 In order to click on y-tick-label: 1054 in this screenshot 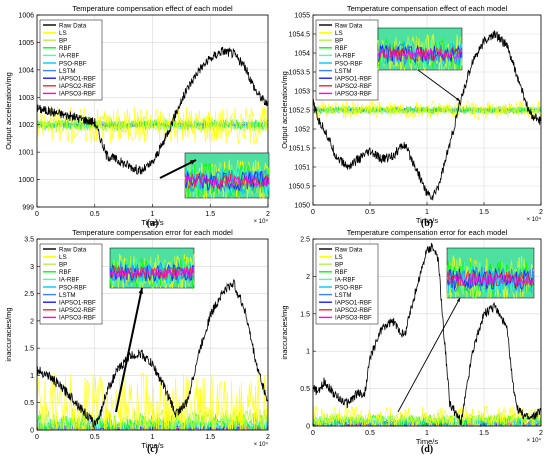, I will do `click(302, 54)`.